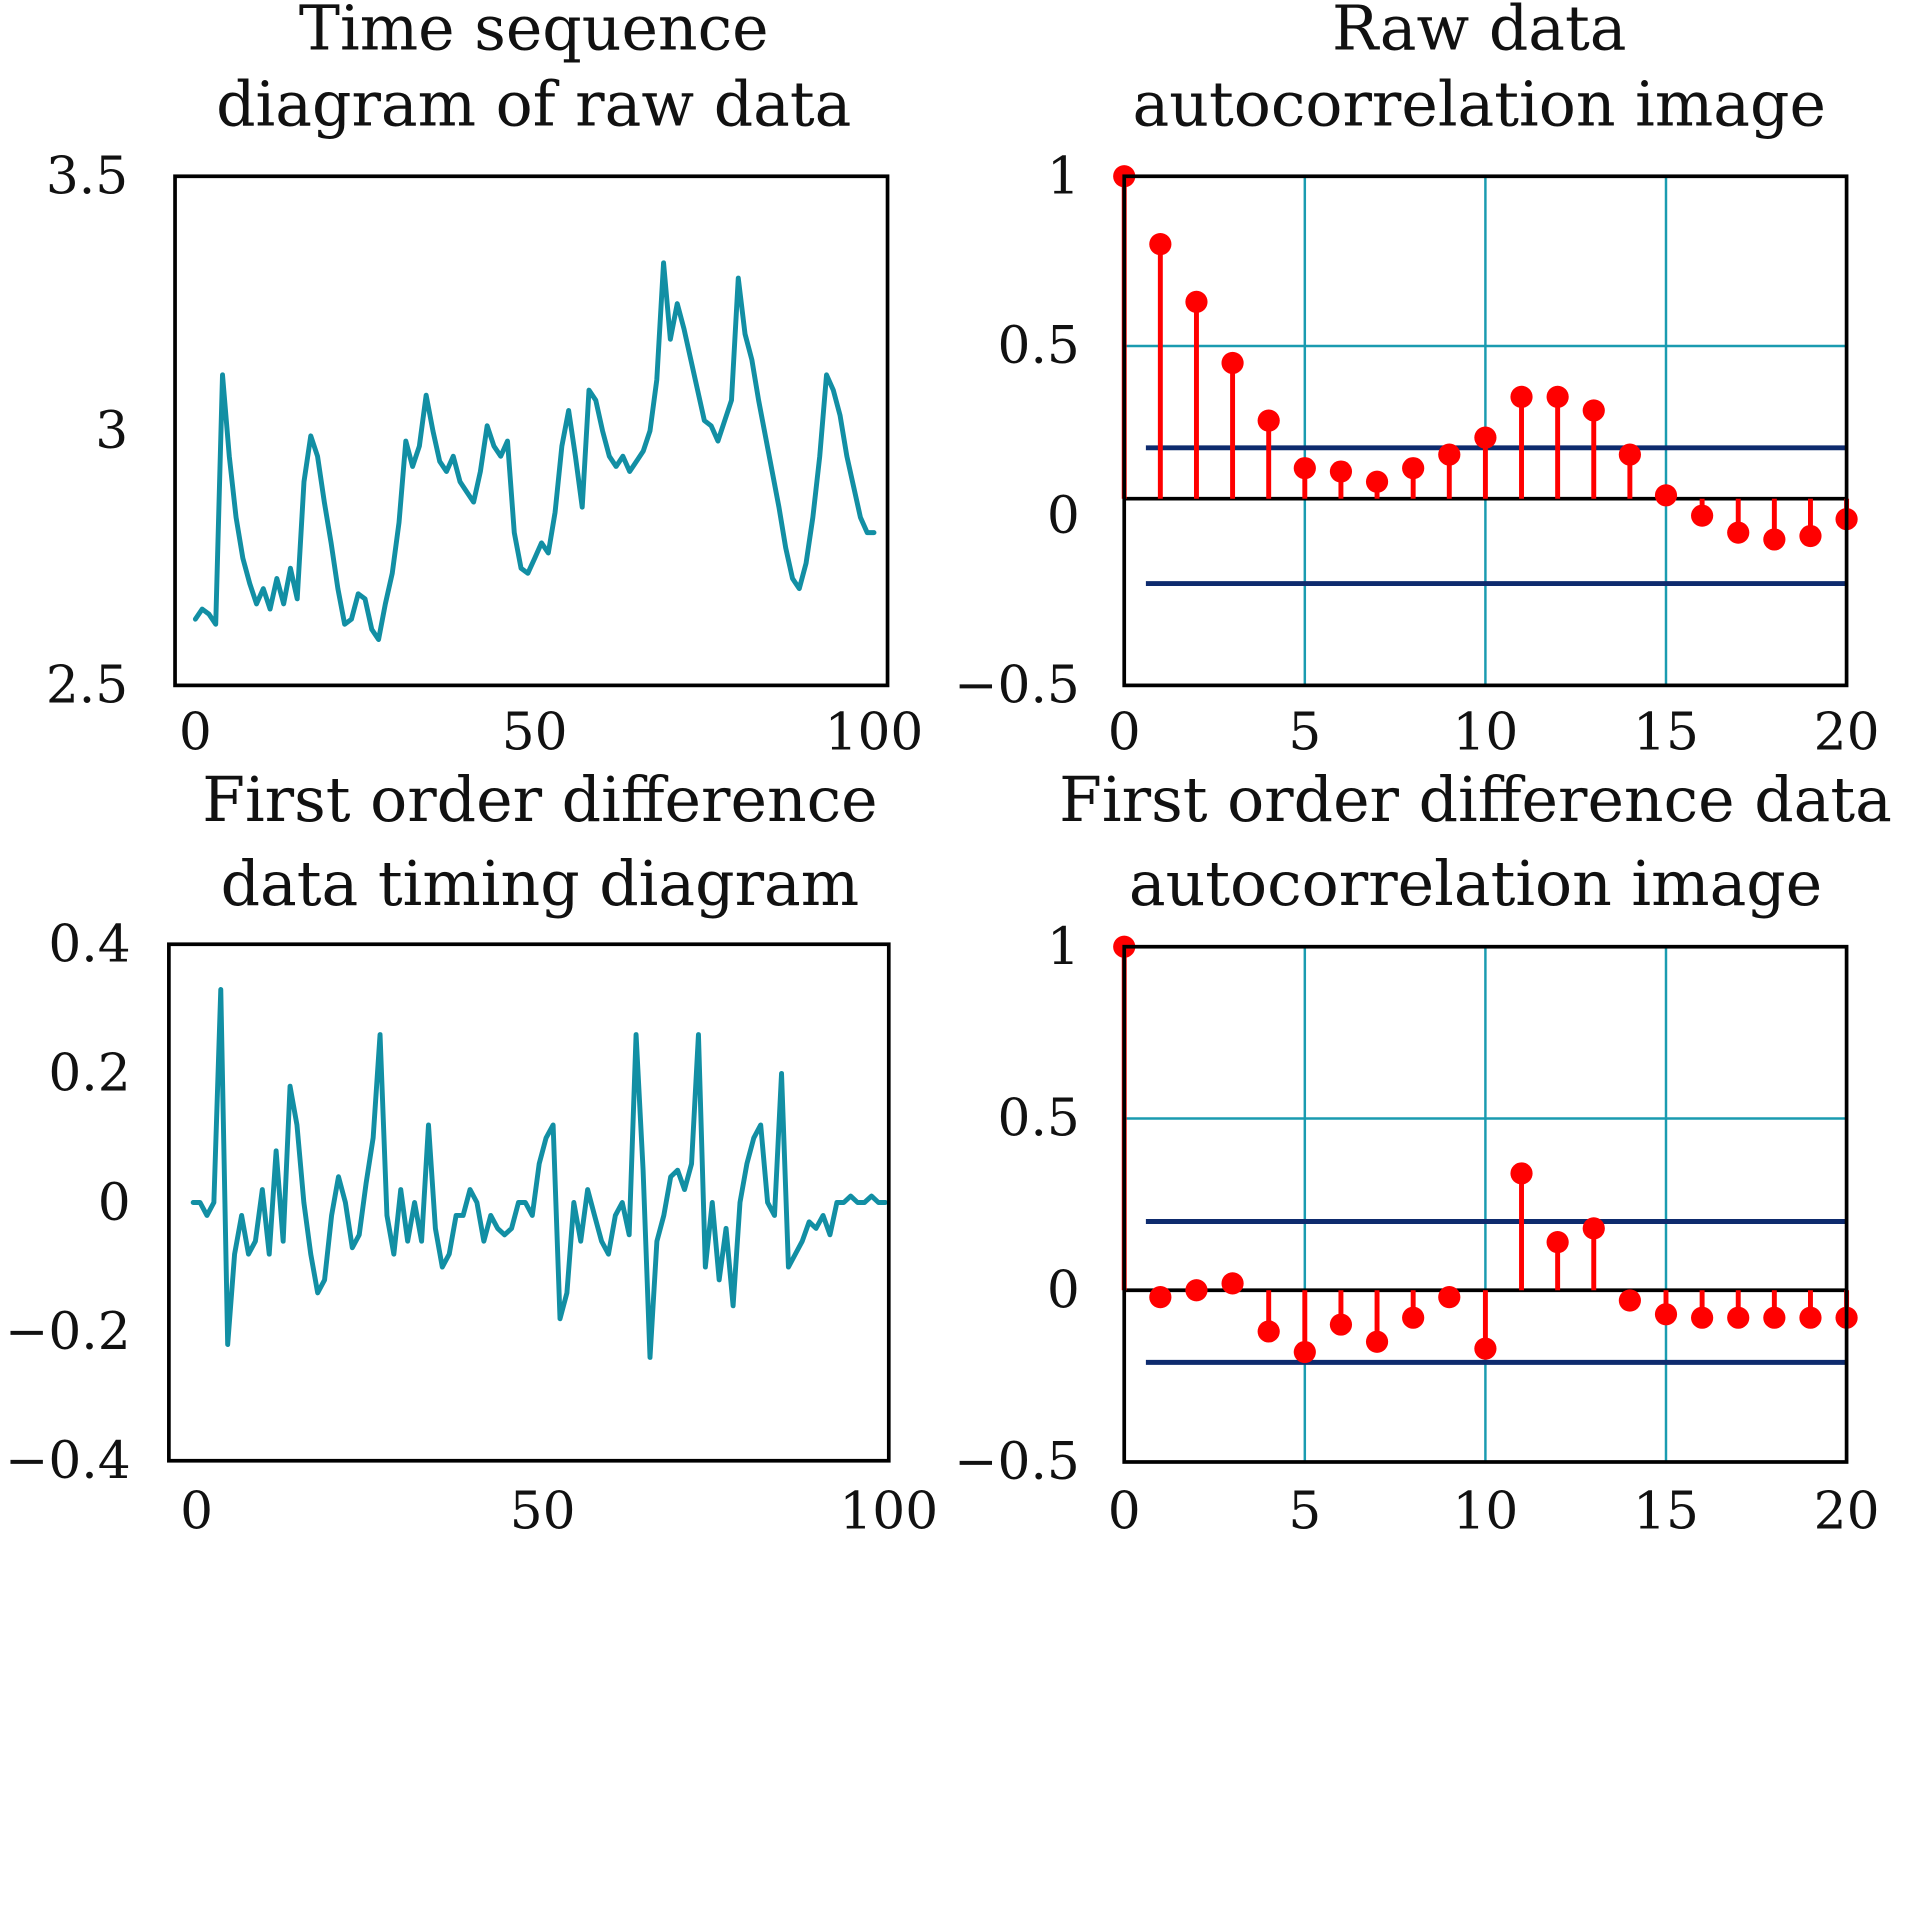 The width and height of the screenshot is (1921, 1912). Describe the element at coordinates (87, 686) in the screenshot. I see `y-tick-label: 2.5` at that location.